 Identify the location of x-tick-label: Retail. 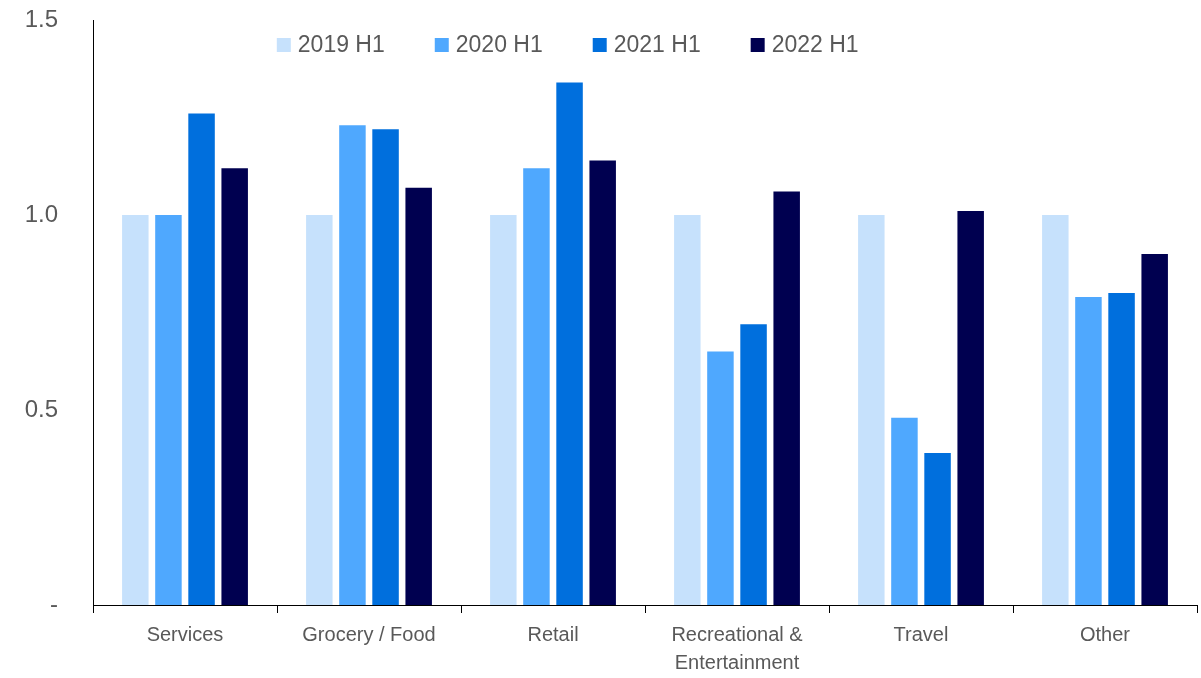
(553, 633).